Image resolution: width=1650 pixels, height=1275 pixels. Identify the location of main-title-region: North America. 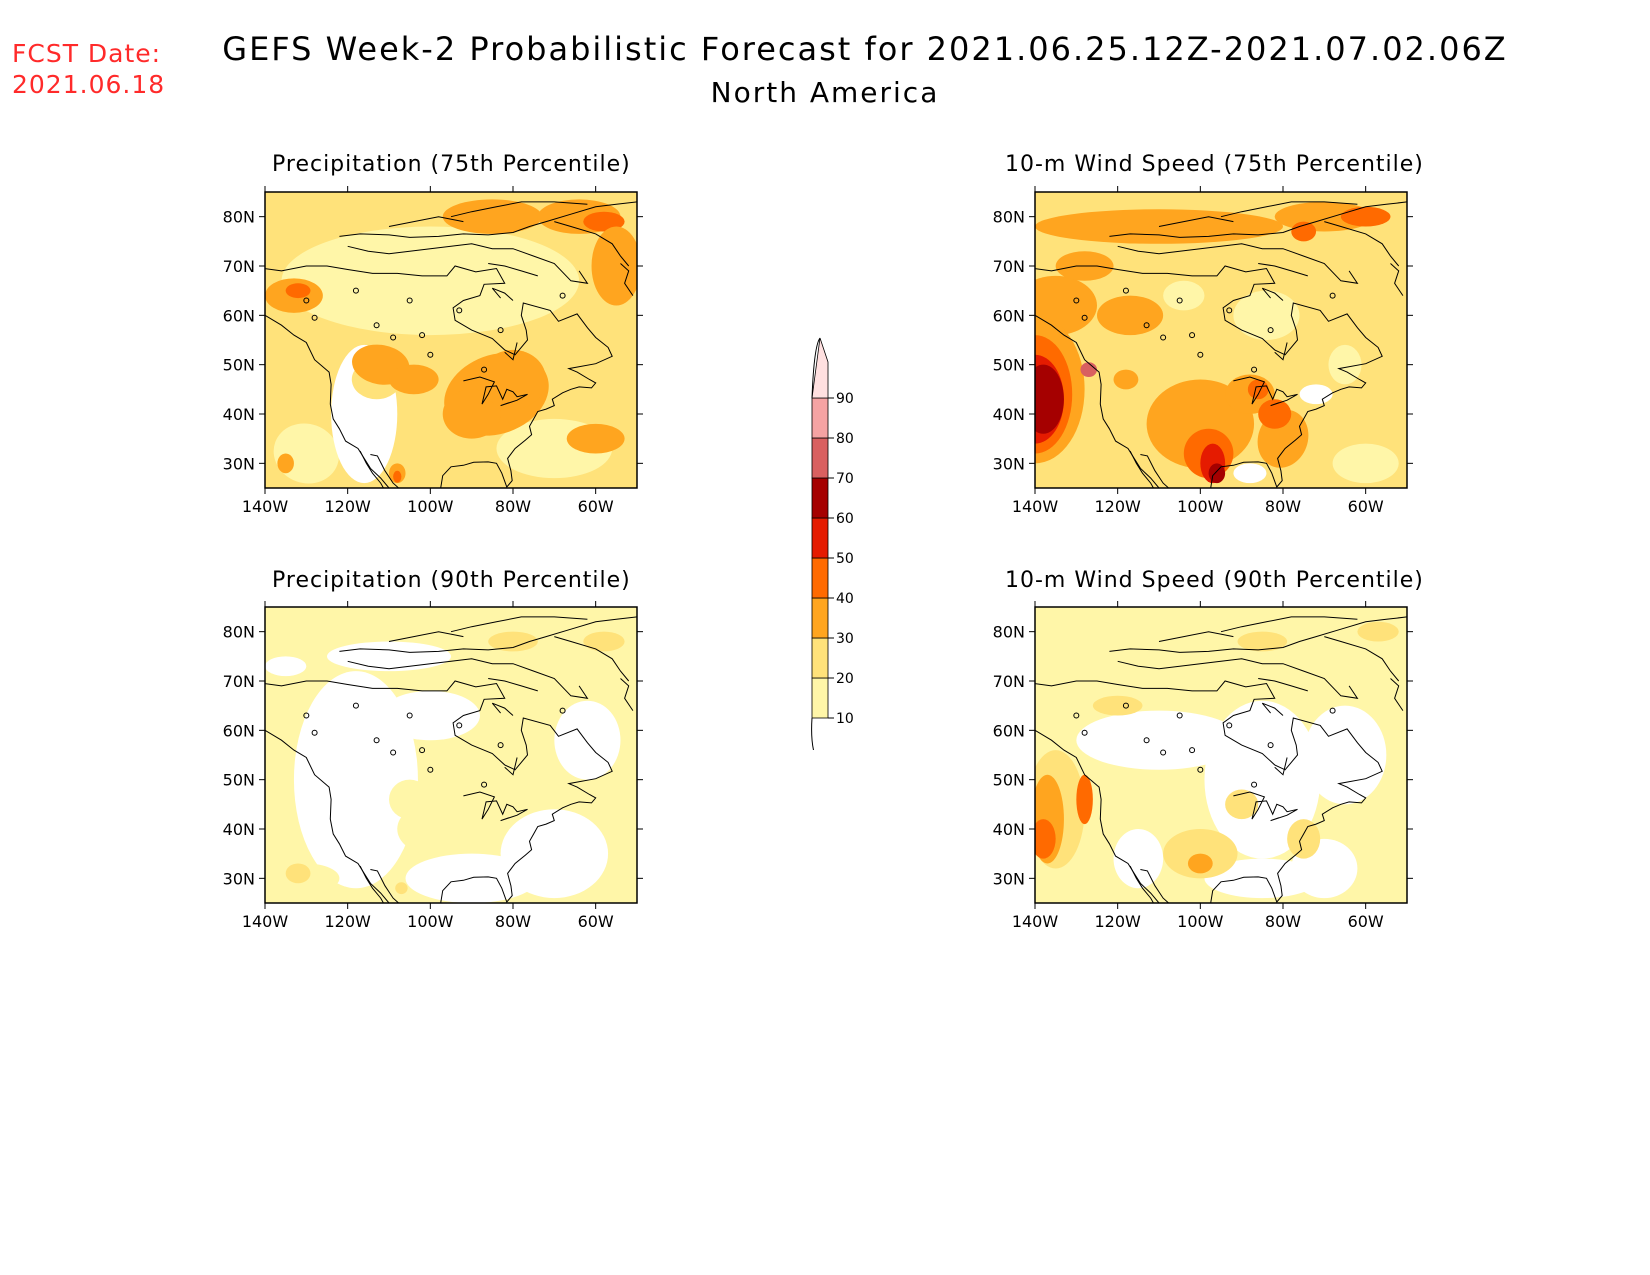
(825, 92).